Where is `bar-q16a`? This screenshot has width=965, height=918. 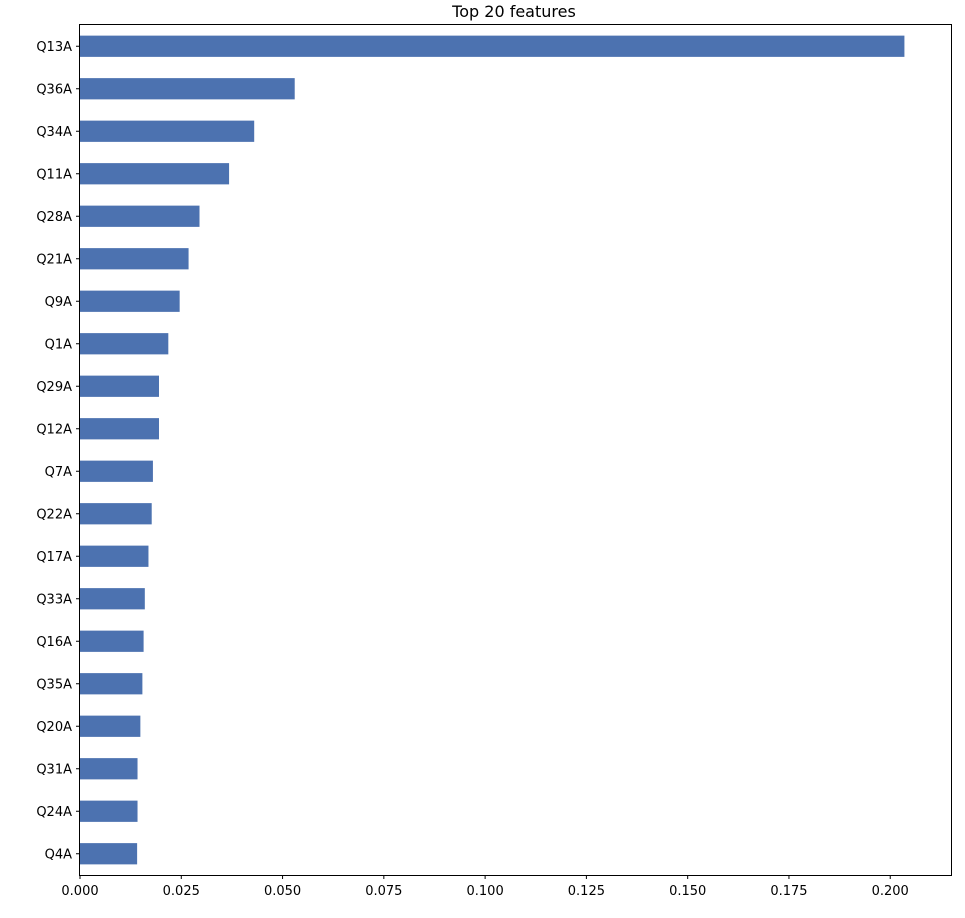 bar-q16a is located at coordinates (112, 641).